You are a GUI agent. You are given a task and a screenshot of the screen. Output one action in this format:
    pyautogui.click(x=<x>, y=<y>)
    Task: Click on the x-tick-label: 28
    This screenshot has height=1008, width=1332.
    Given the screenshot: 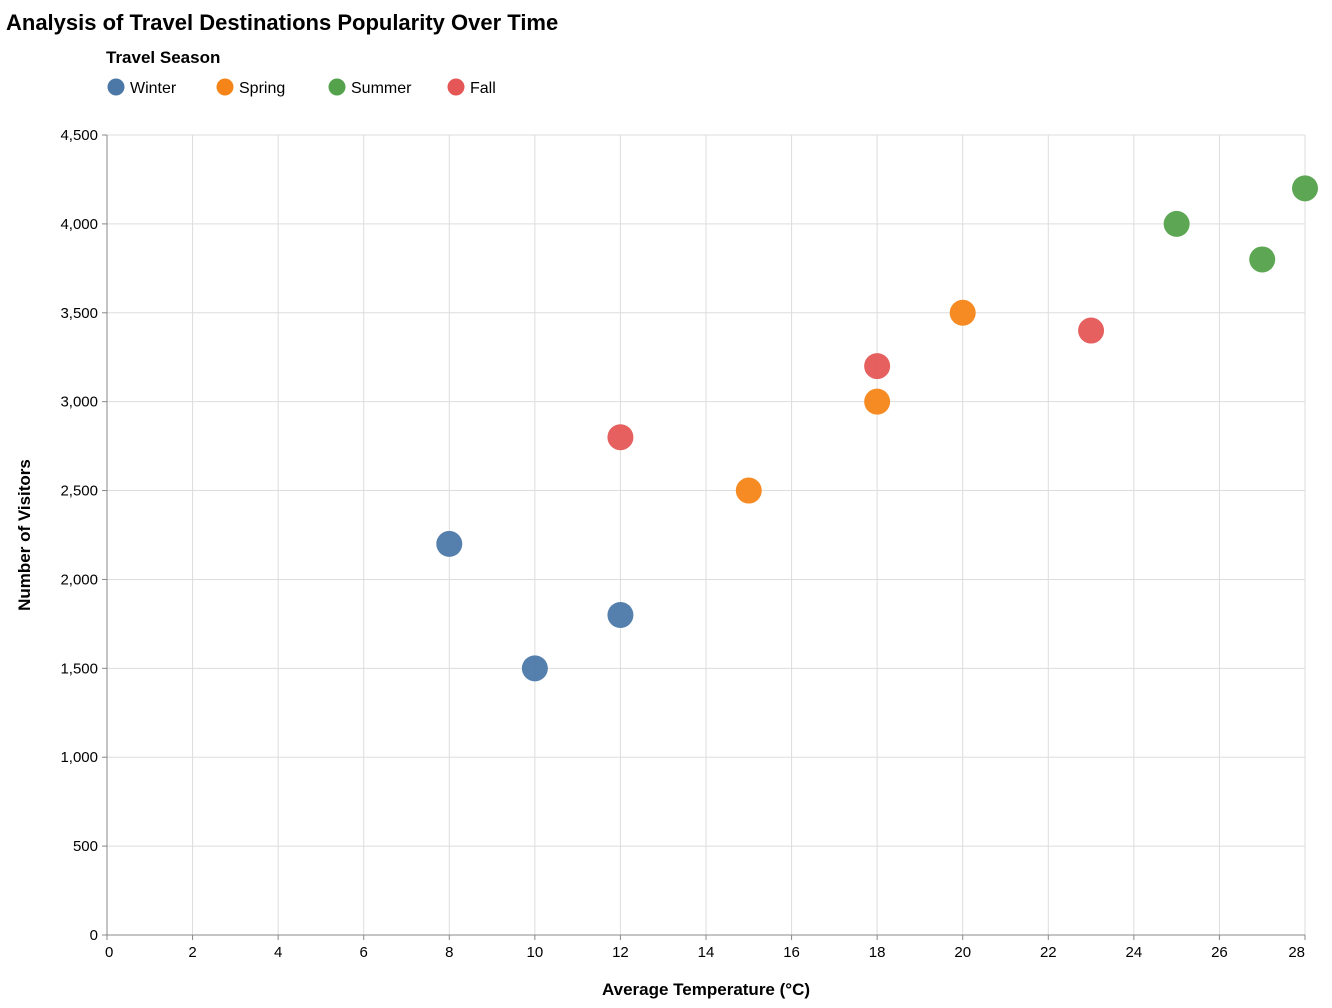 What is the action you would take?
    pyautogui.click(x=1296, y=952)
    